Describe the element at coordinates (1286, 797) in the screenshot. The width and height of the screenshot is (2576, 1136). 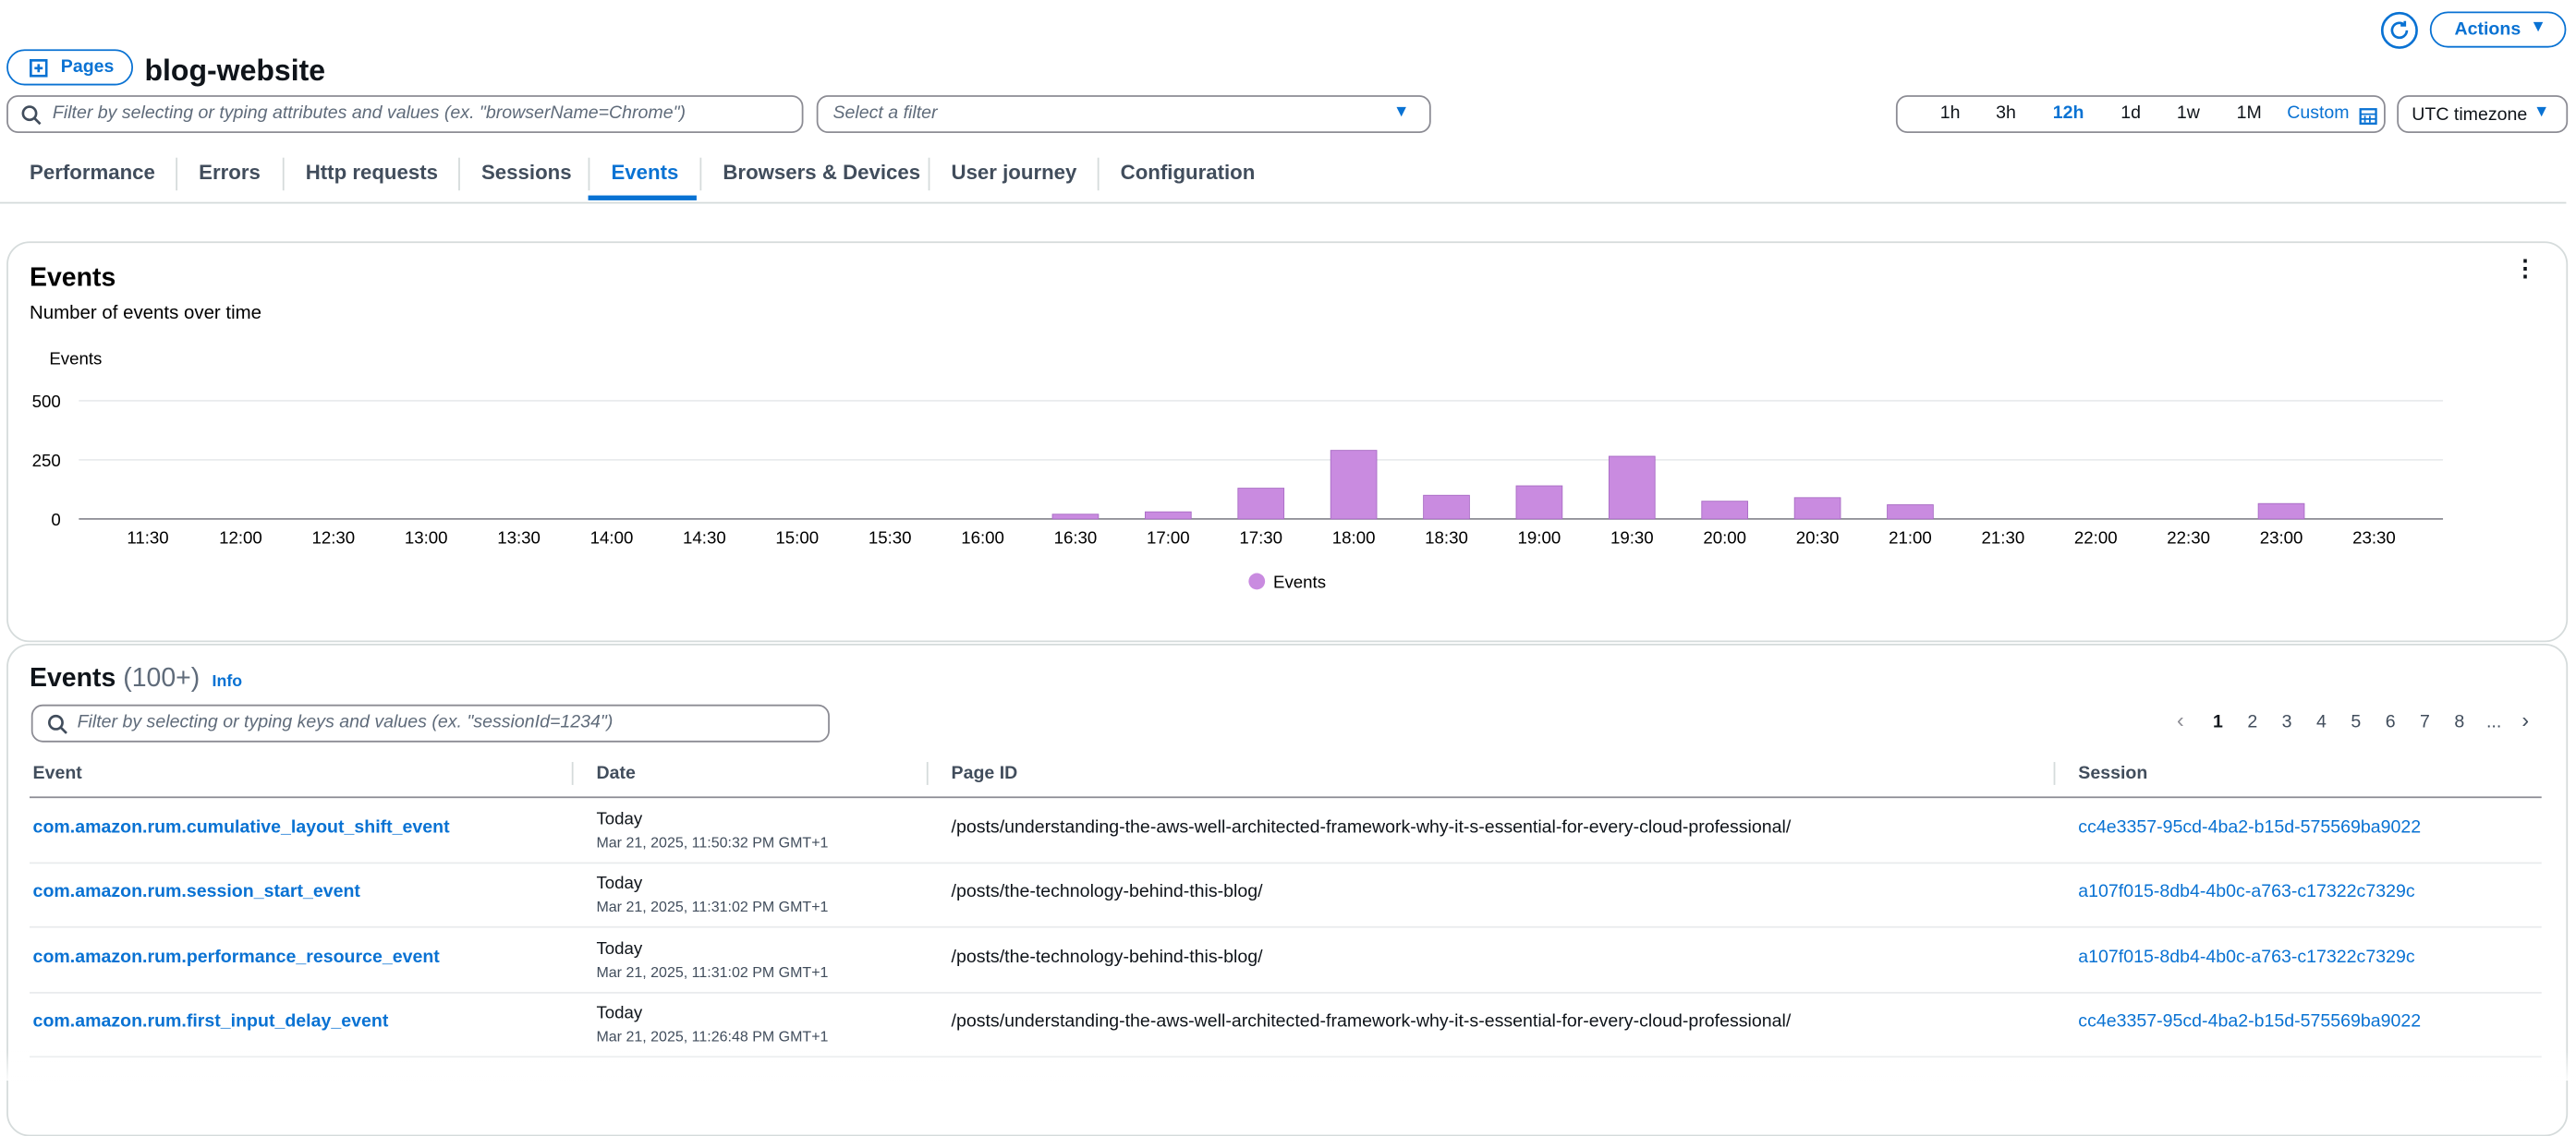
I see `header-rule` at that location.